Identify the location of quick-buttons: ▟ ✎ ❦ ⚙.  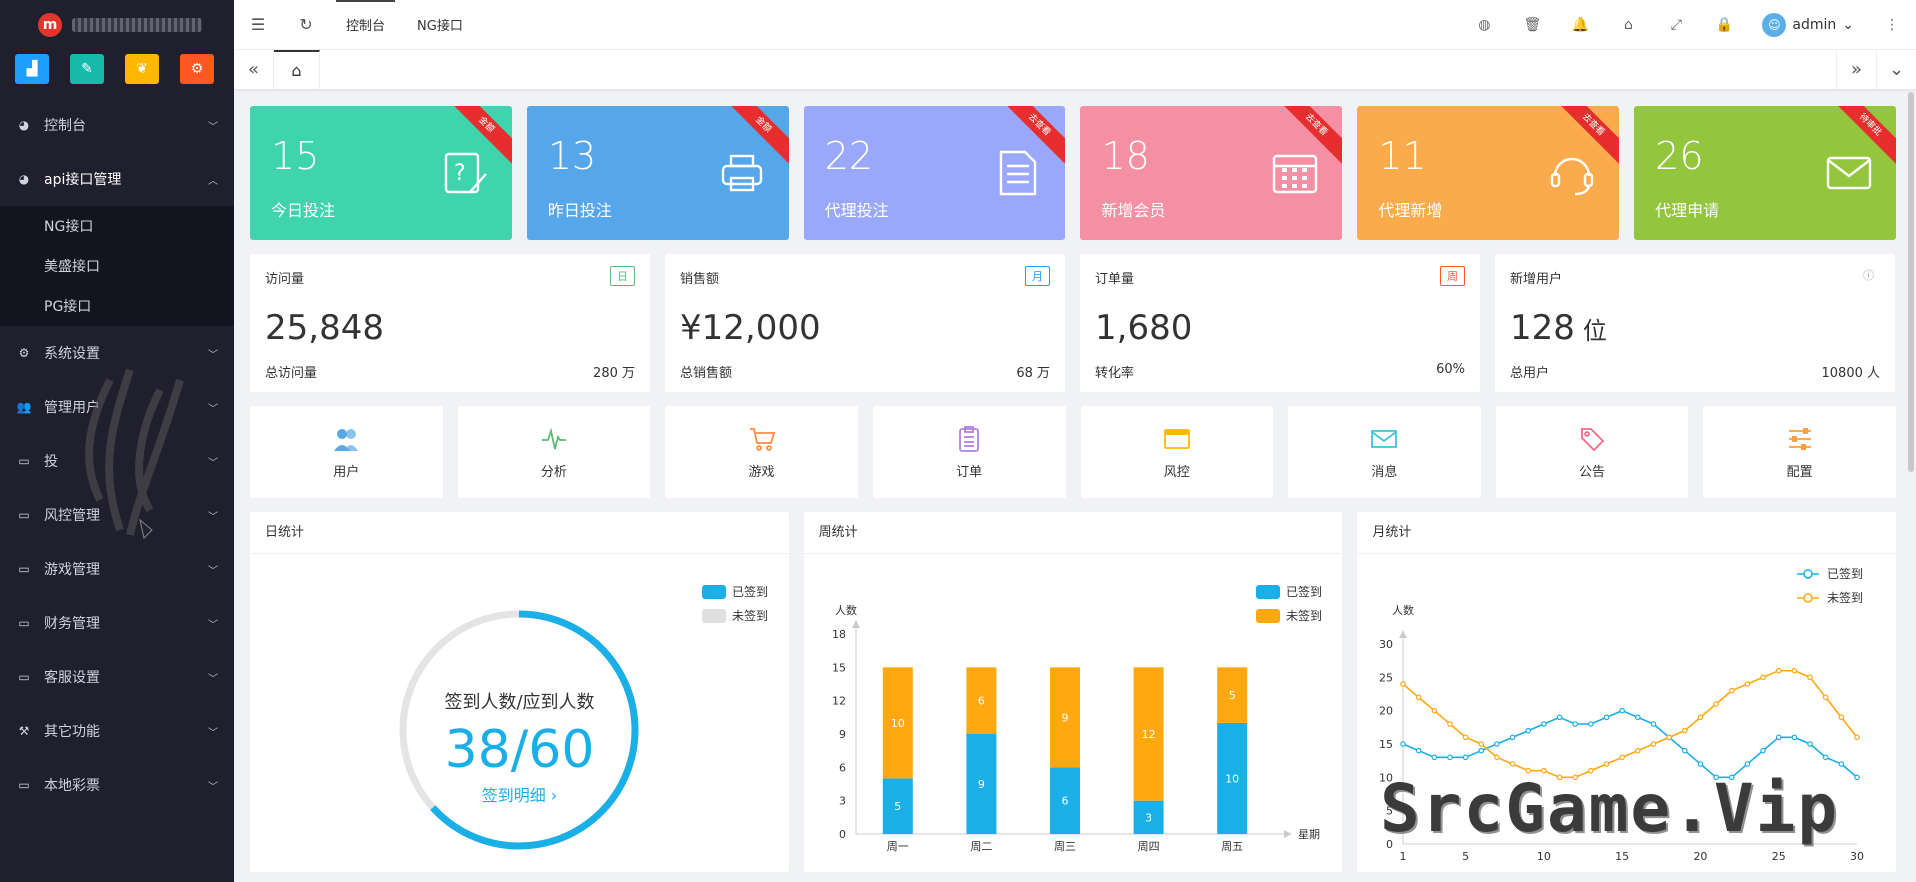
(117, 70).